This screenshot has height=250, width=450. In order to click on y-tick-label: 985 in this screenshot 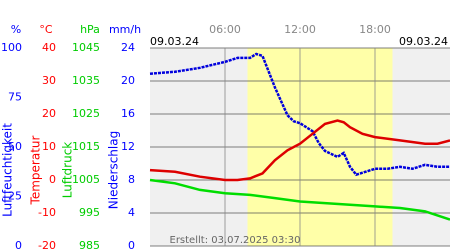, I will do `click(89, 244)`.